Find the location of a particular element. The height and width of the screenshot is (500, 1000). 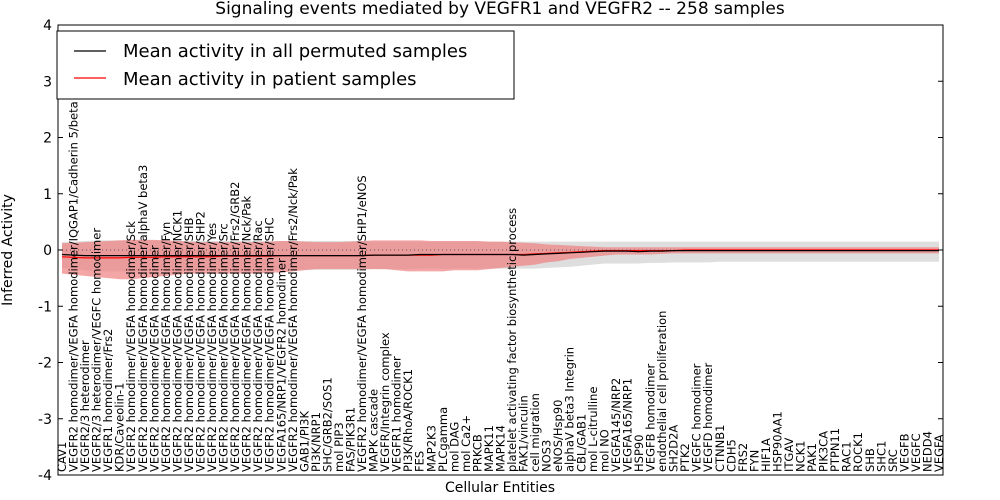

category-label: VEGFR2 homodimer/VEGFA homodimer/Yes is located at coordinates (212, 347).